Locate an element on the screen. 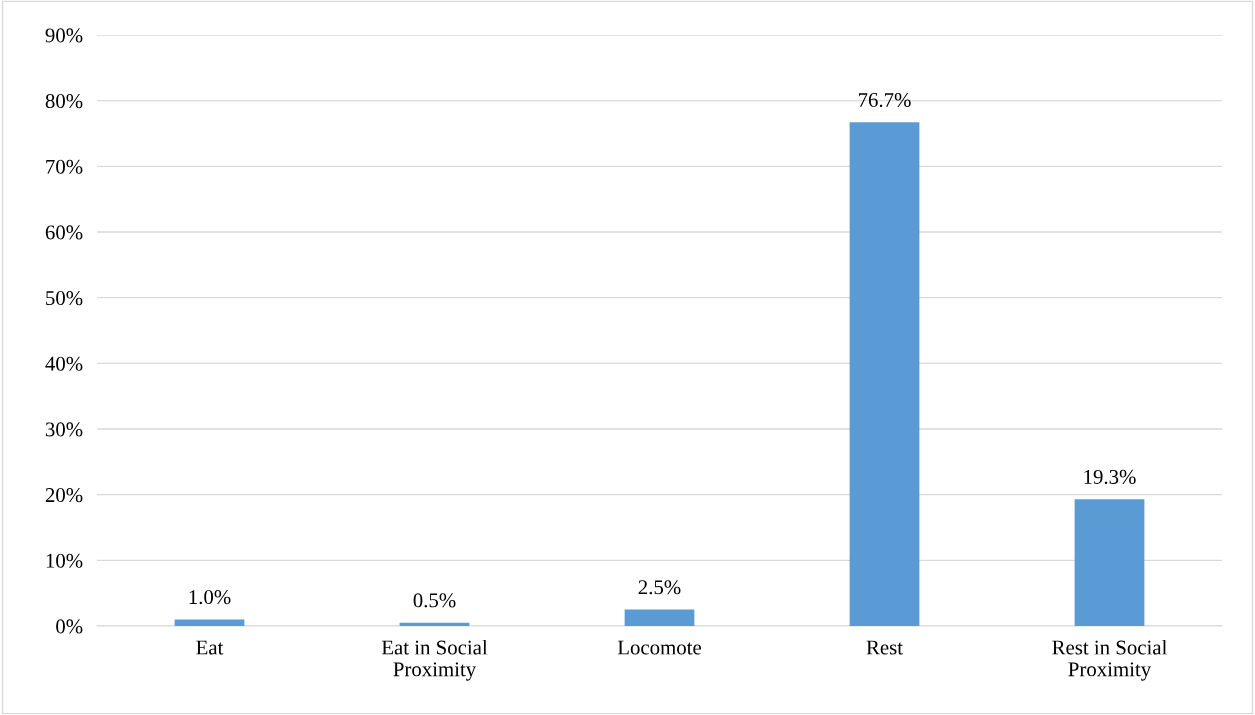  y-tick-label: 40% is located at coordinates (64, 363).